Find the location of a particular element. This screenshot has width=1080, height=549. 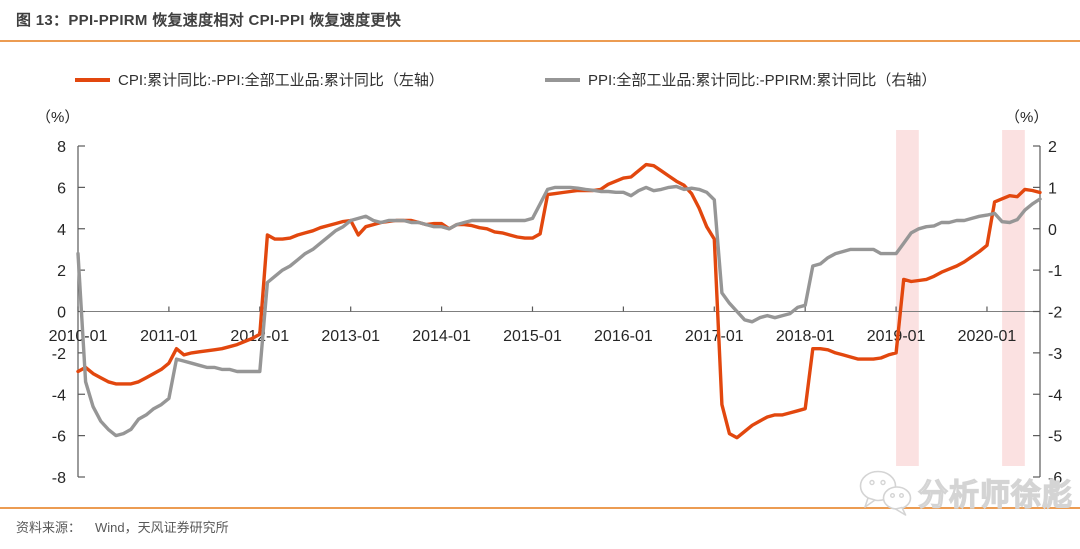

left-axis-tick-label: -6 is located at coordinates (59, 437).